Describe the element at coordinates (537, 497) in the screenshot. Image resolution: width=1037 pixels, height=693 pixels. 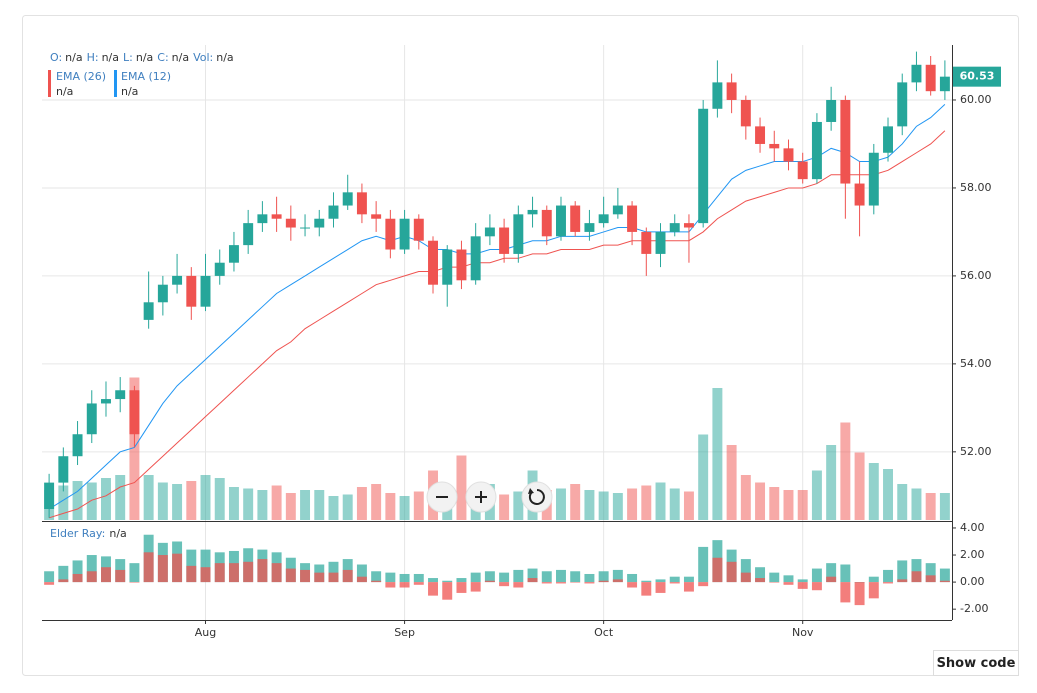
I see `reset-button` at that location.